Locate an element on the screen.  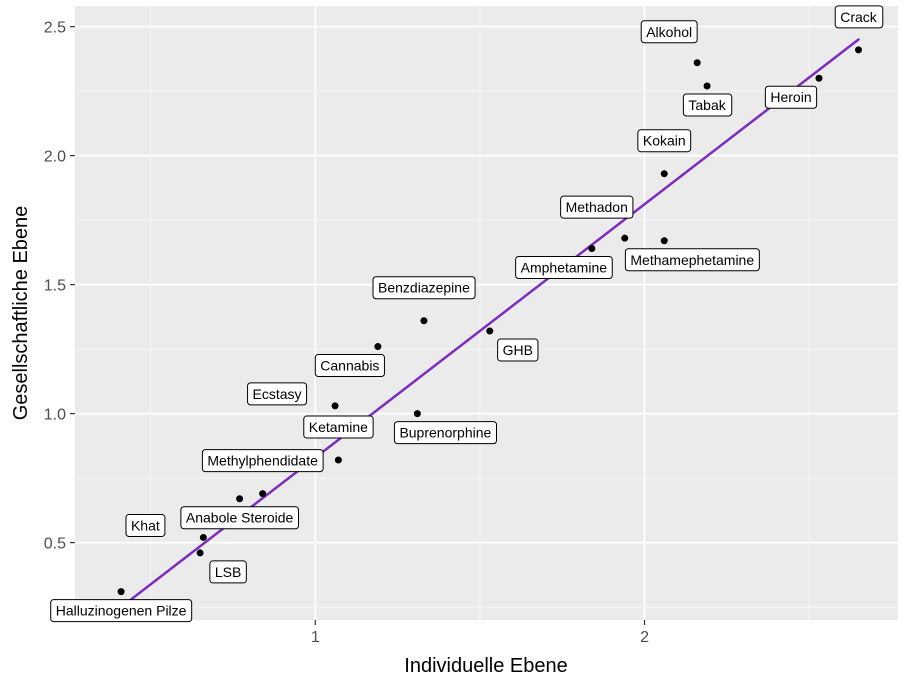
point-label: Methadon is located at coordinates (597, 207).